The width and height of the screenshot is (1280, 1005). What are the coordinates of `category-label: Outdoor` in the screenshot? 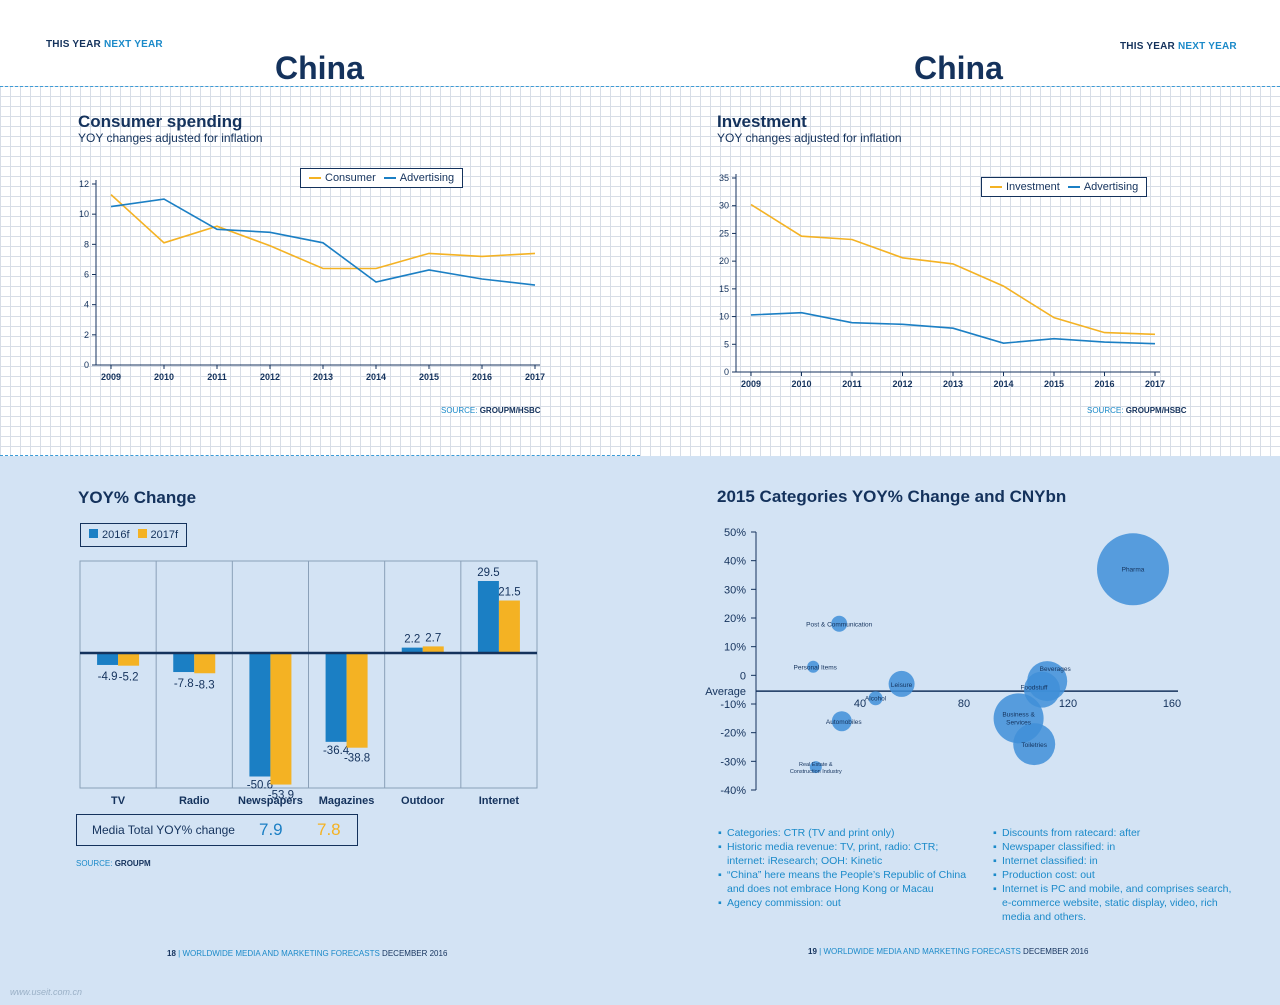 It's located at (423, 801).